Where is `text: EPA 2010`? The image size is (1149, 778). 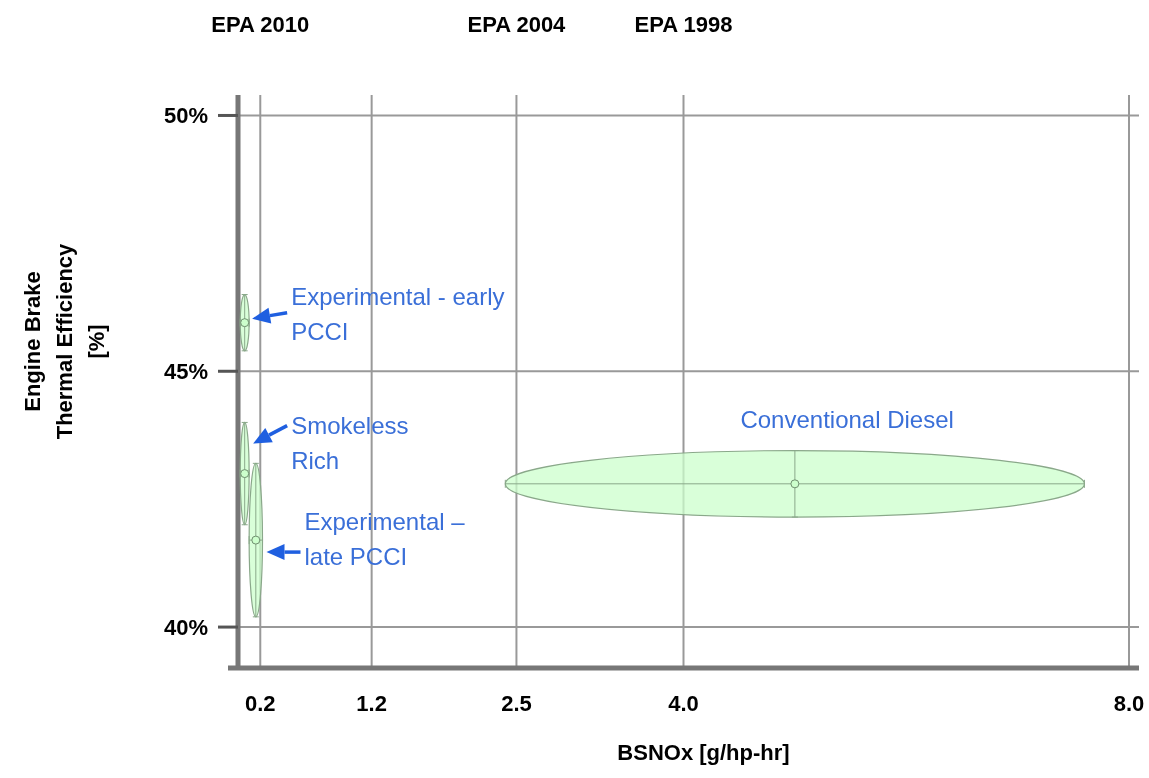 text: EPA 2010 is located at coordinates (260, 24).